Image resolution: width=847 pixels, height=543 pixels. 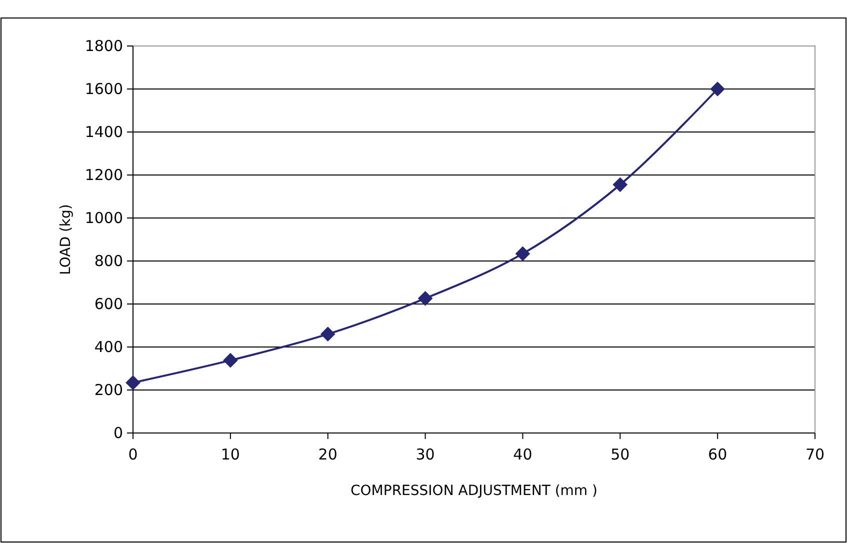 I want to click on y-tick-label: 1600, so click(x=103, y=89).